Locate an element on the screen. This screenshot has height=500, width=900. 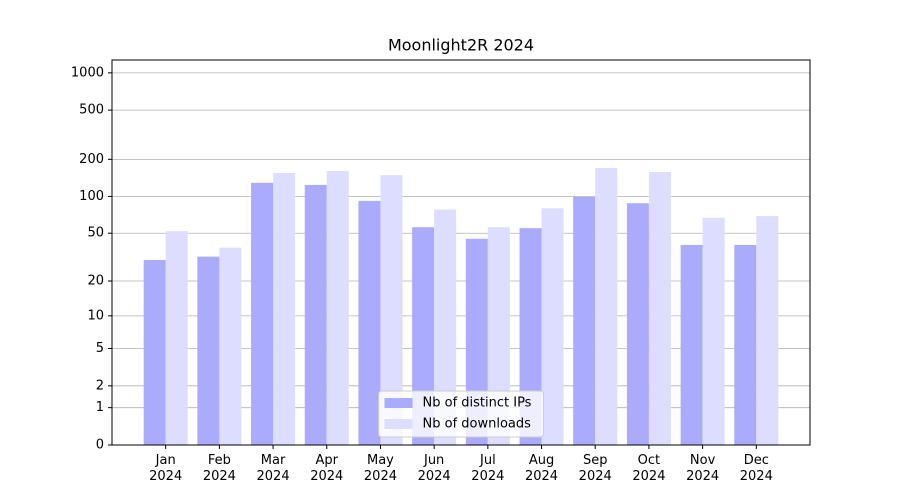
x-tick-label: Jan 2024 is located at coordinates (166, 468).